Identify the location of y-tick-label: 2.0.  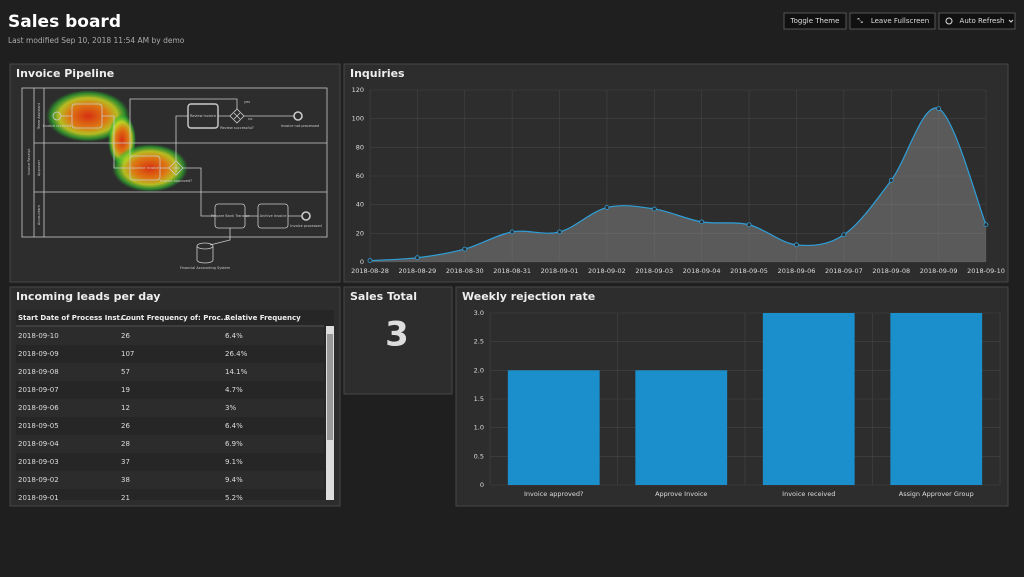
(479, 370).